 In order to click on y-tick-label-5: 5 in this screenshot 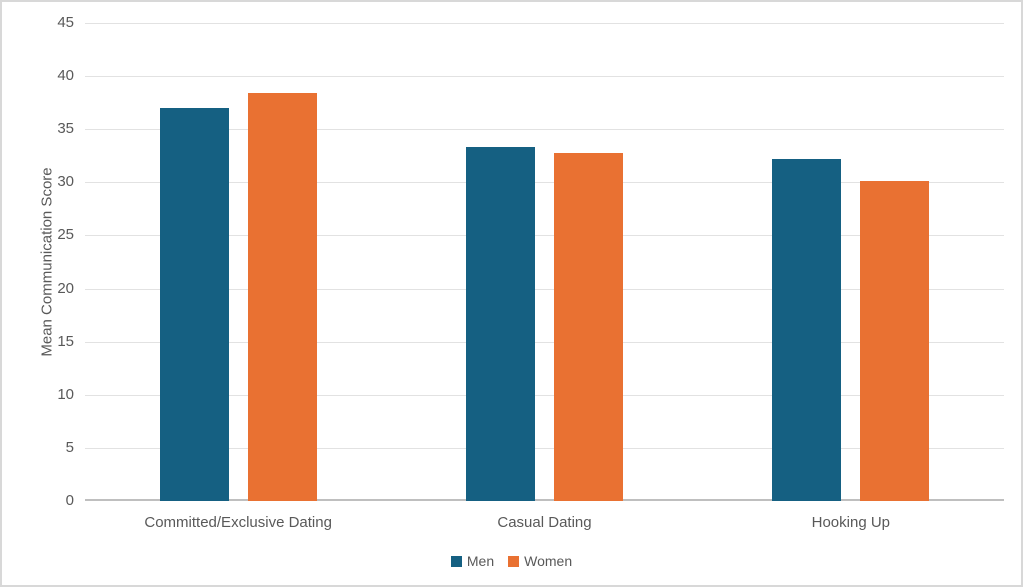, I will do `click(69, 447)`.